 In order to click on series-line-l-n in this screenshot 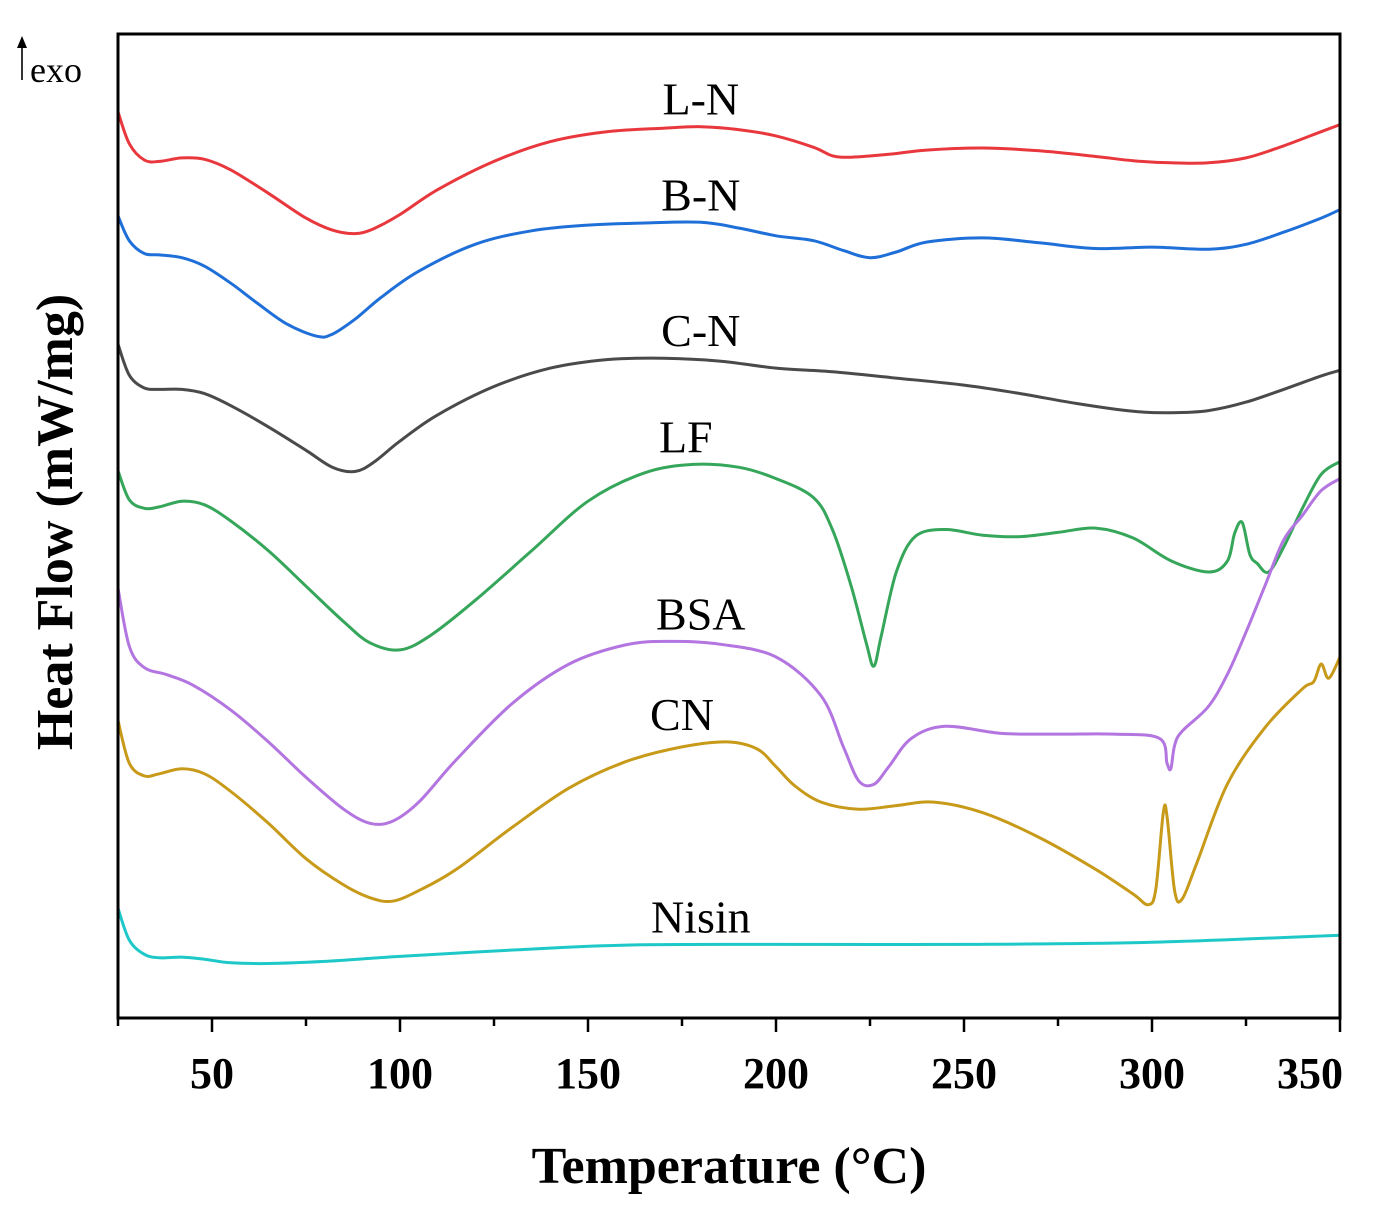, I will do `click(728, 173)`.